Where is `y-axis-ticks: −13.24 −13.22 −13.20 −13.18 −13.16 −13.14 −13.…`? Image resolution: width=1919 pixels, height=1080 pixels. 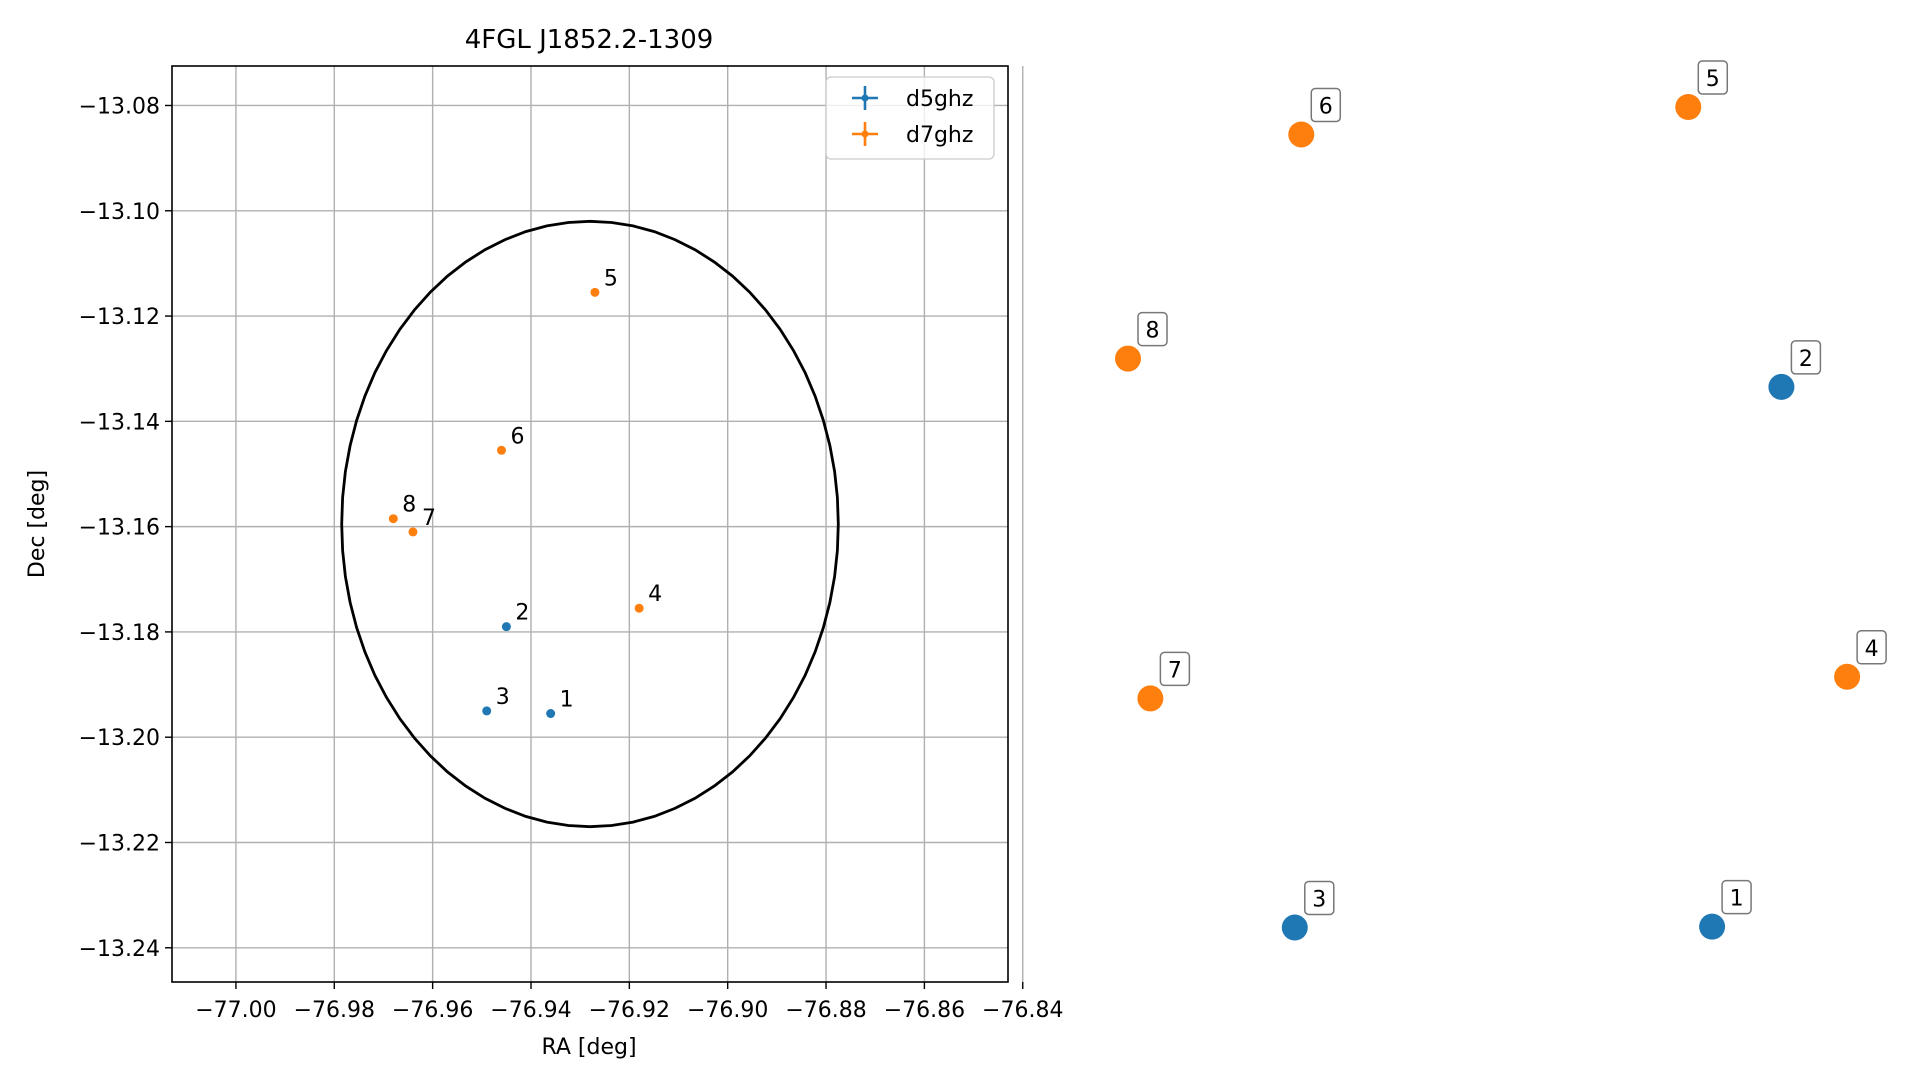
y-axis-ticks: −13.24 −13.22 −13.20 −13.18 −13.16 −13.14 −13.… is located at coordinates (125, 528).